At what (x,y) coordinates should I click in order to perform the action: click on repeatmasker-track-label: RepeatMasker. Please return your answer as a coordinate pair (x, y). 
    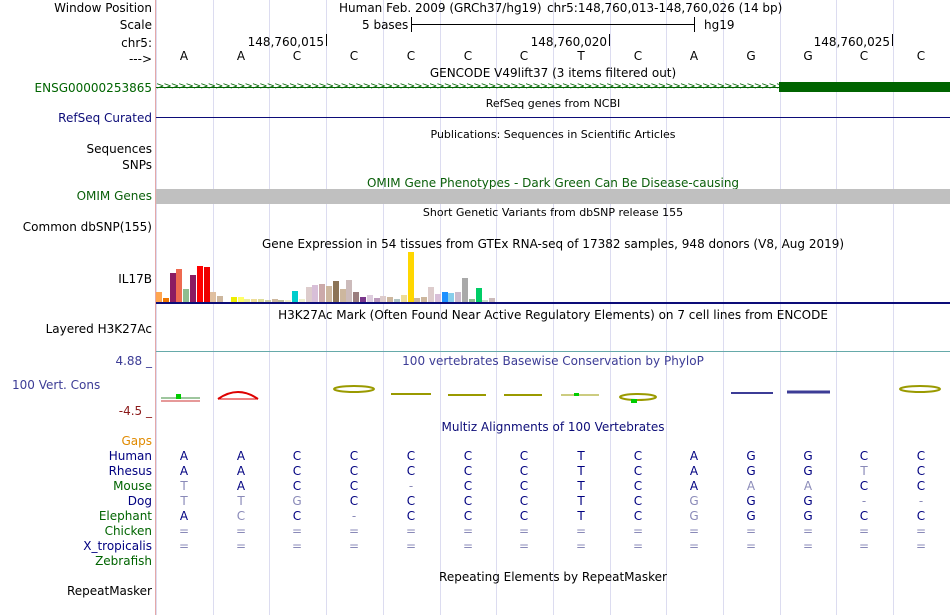
    Looking at the image, I should click on (109, 591).